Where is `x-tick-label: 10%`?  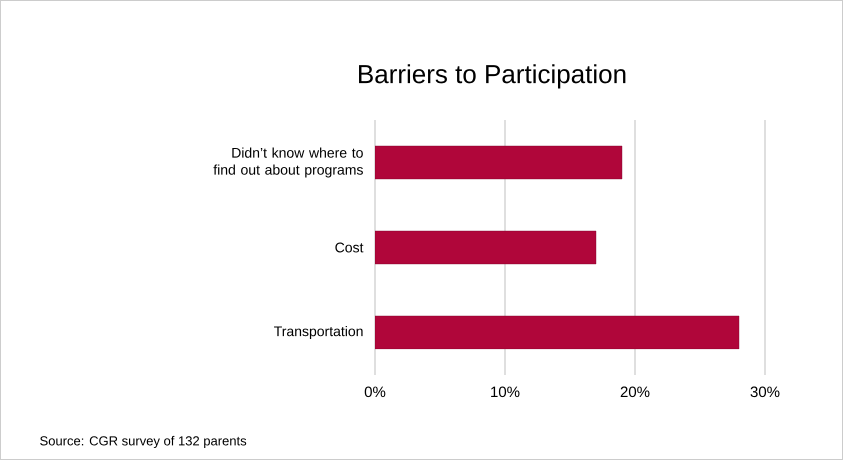
x-tick-label: 10% is located at coordinates (505, 392).